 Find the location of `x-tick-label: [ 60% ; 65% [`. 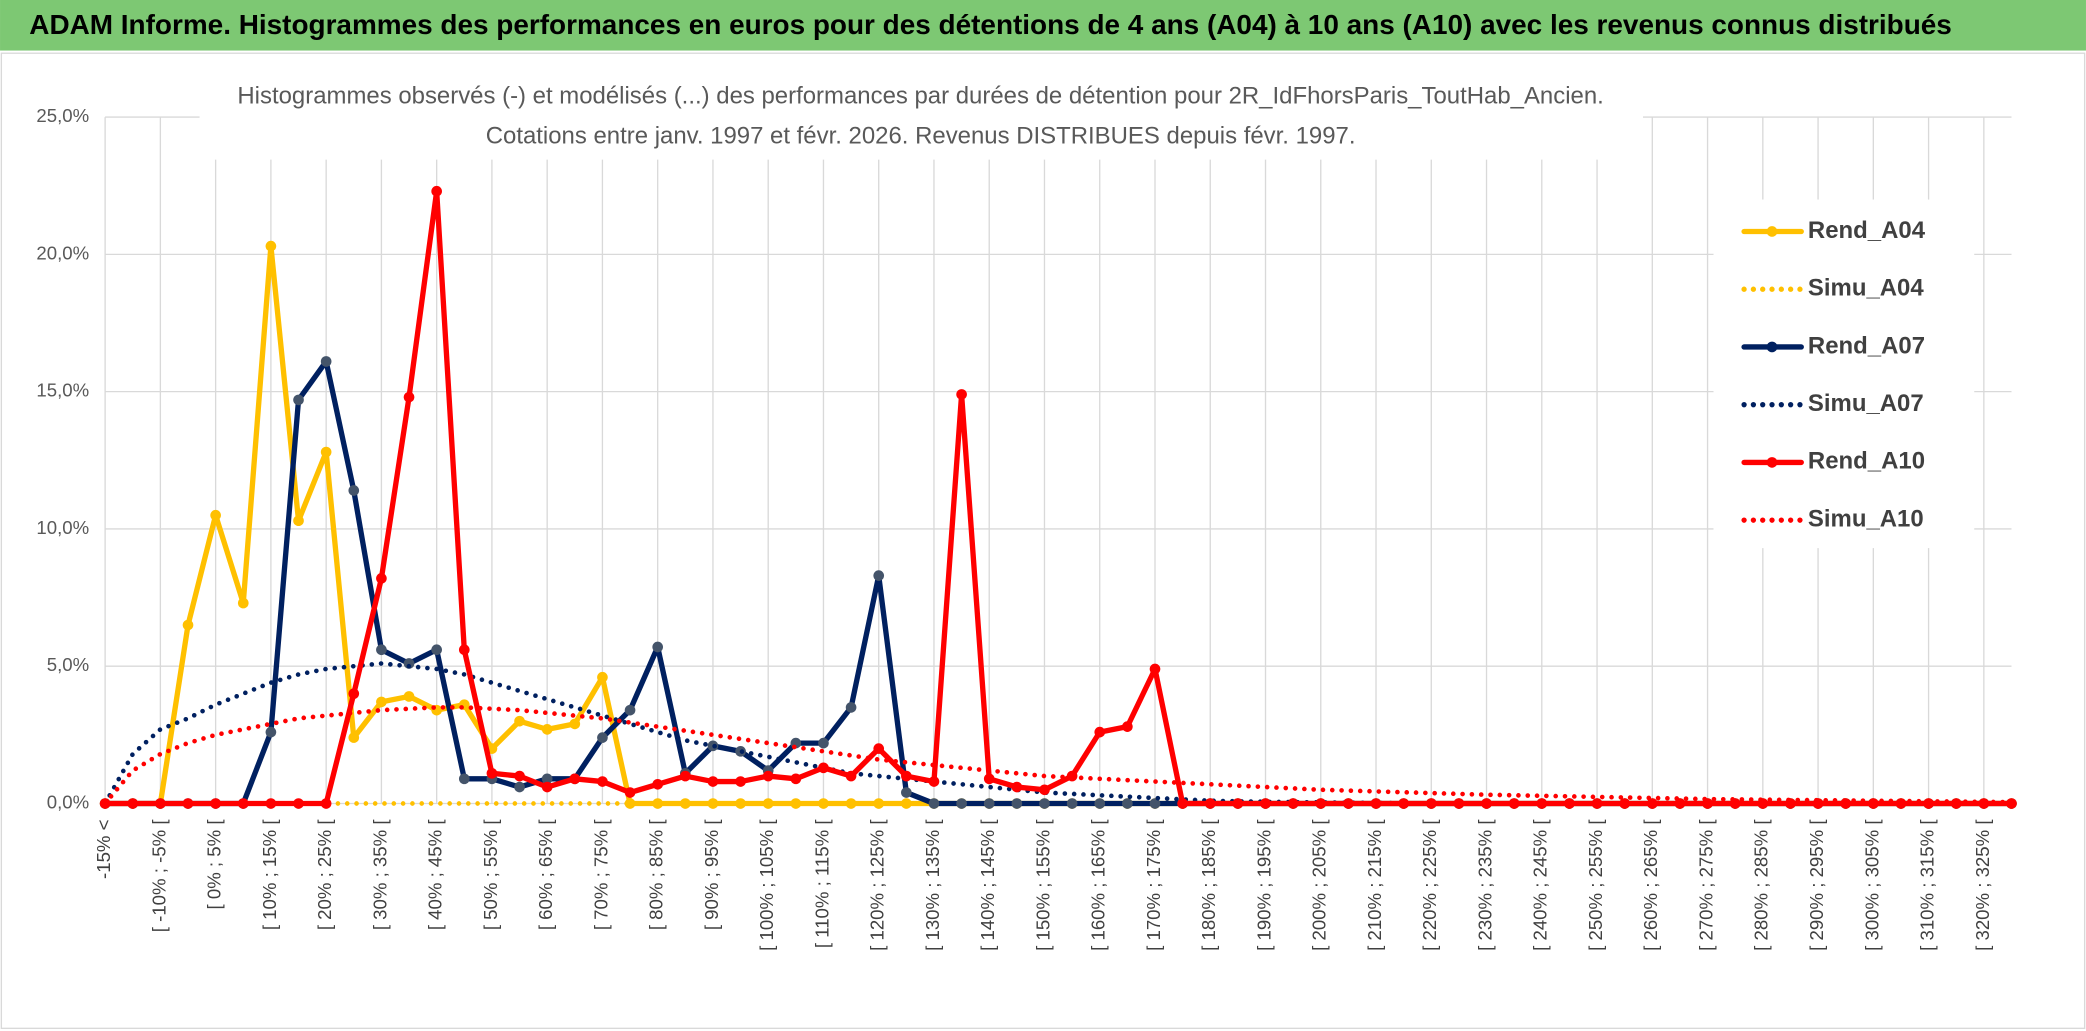

x-tick-label: [ 60% ; 65% [ is located at coordinates (545, 875).